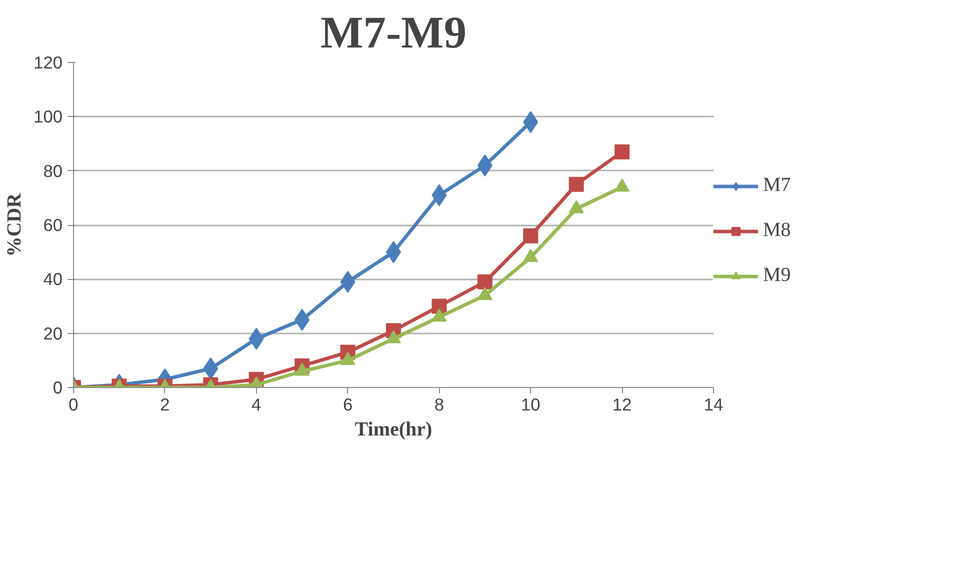 This screenshot has width=955, height=578. Describe the element at coordinates (48, 116) in the screenshot. I see `y-tick-label: 100` at that location.